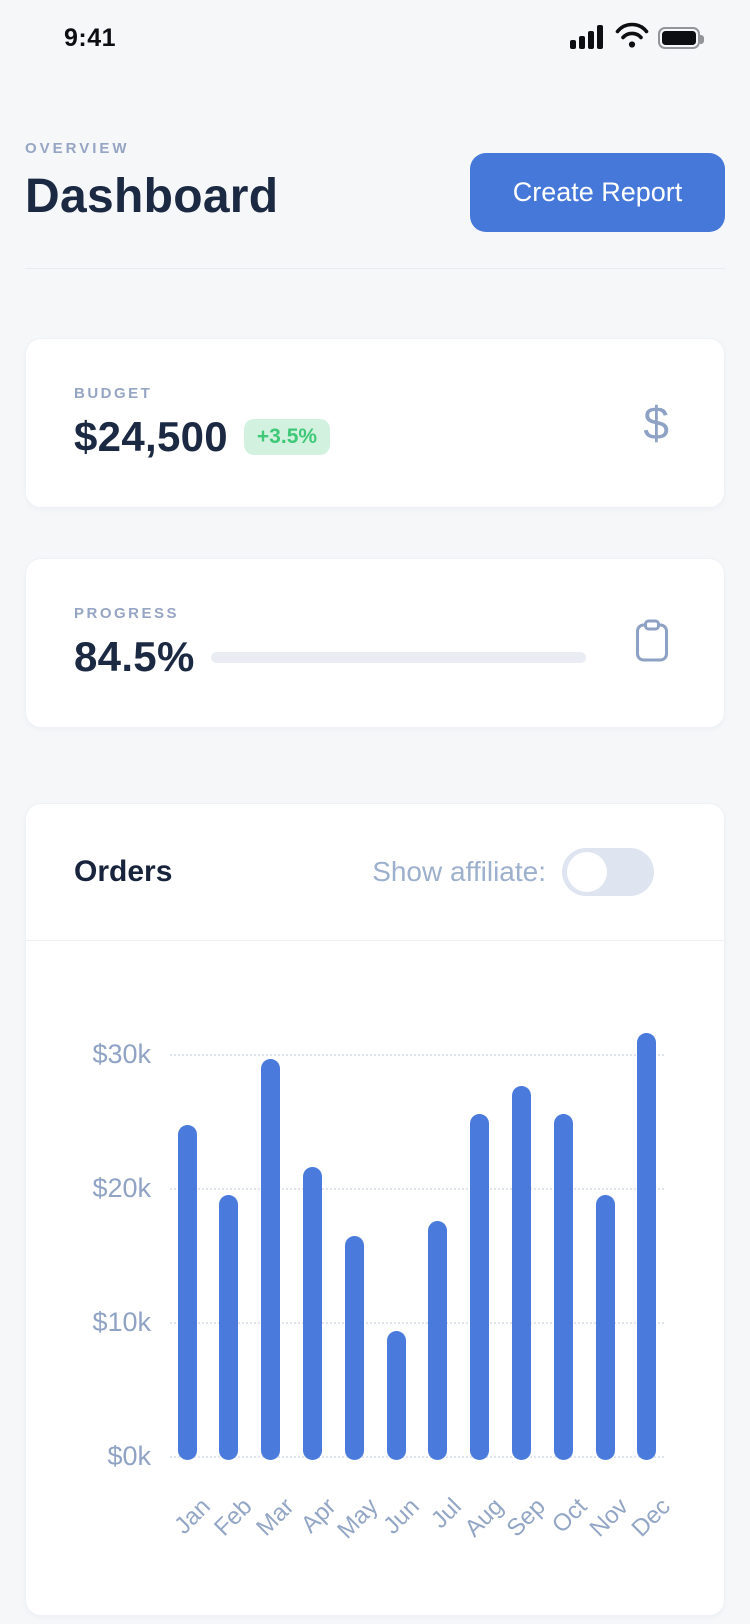 The image size is (750, 1624). What do you see at coordinates (608, 872) in the screenshot?
I see `affiliate-toggle` at bounding box center [608, 872].